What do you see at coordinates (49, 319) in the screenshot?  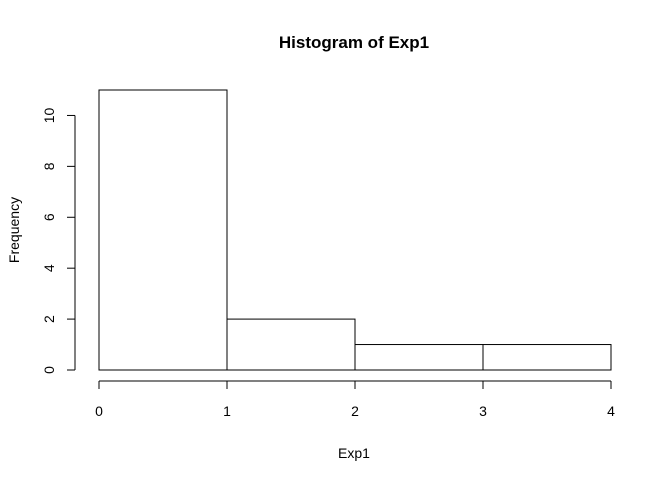 I see `y-tick-label-1: 2` at bounding box center [49, 319].